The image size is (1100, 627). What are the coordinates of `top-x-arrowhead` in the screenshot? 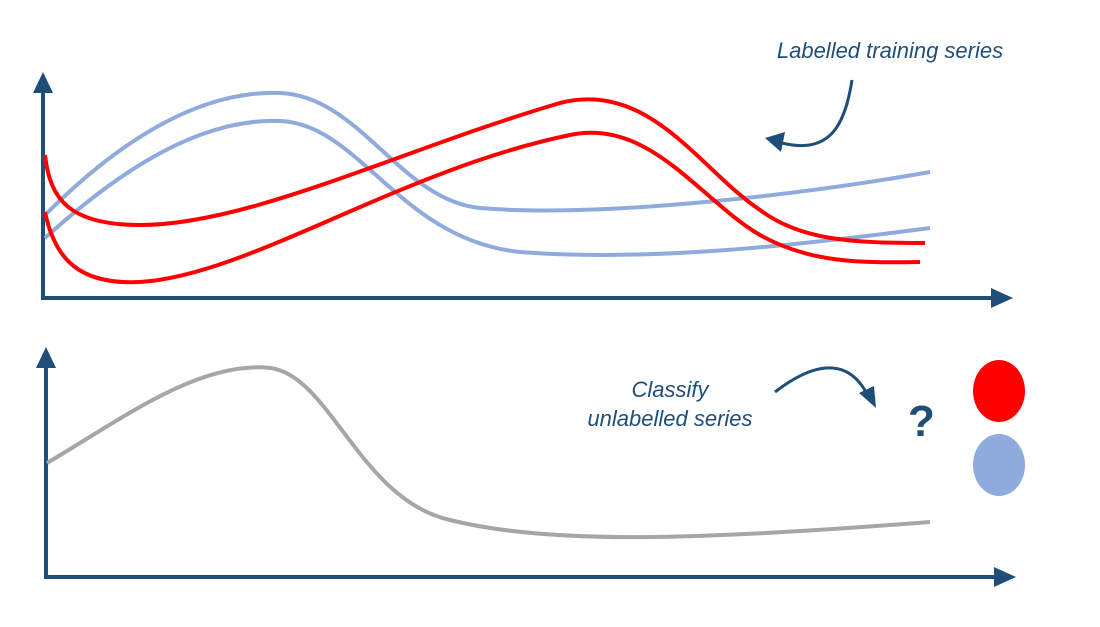 It's located at (1002, 298).